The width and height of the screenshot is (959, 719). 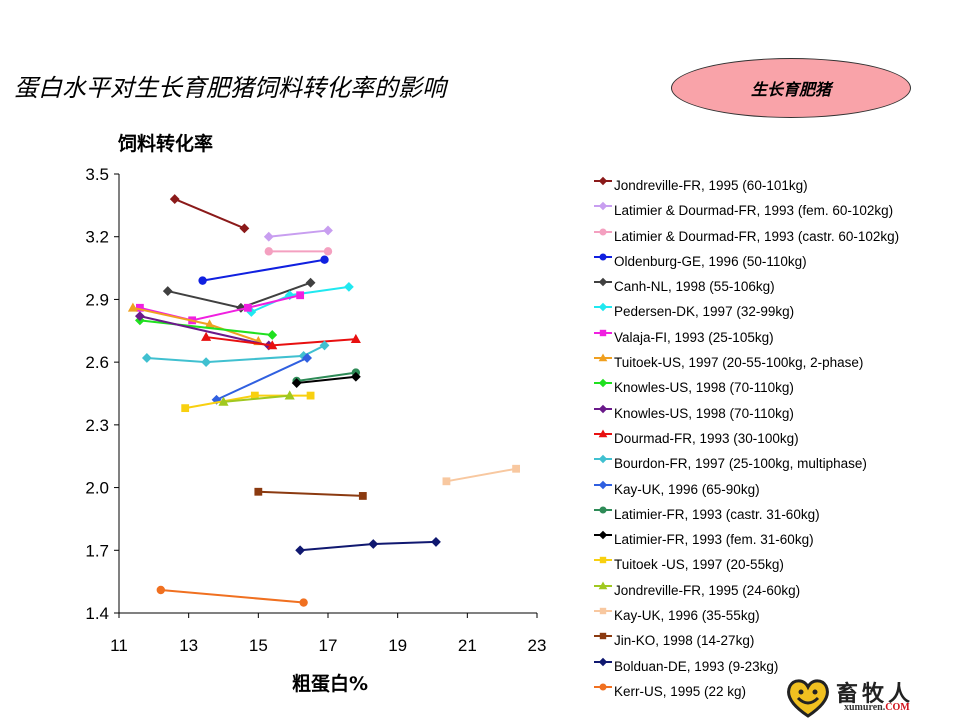 I want to click on y-tick-label: 1.7, so click(x=97, y=550).